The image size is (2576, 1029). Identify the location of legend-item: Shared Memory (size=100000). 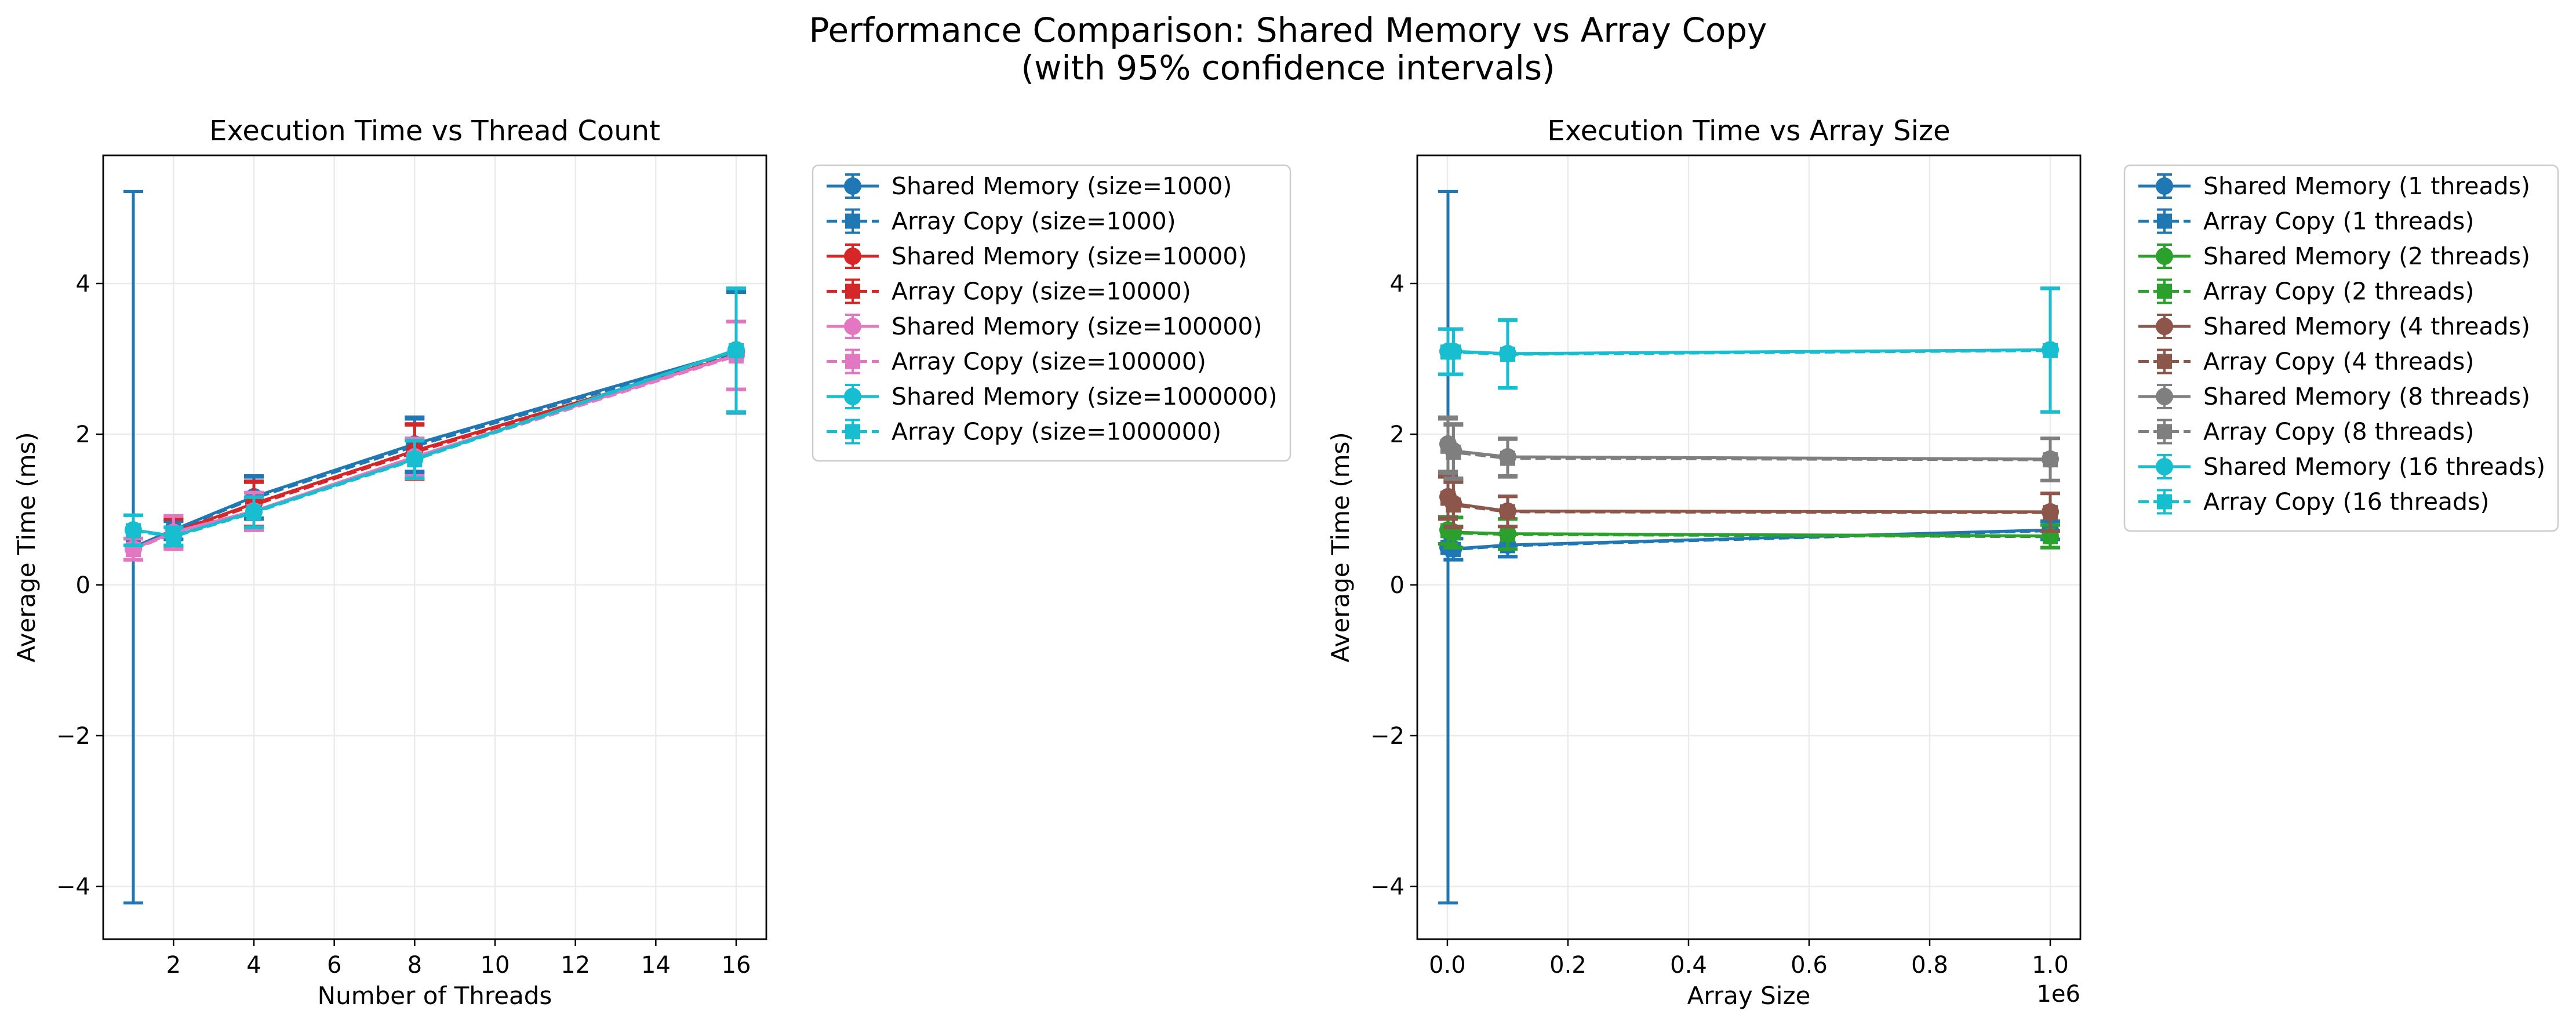
(1044, 326).